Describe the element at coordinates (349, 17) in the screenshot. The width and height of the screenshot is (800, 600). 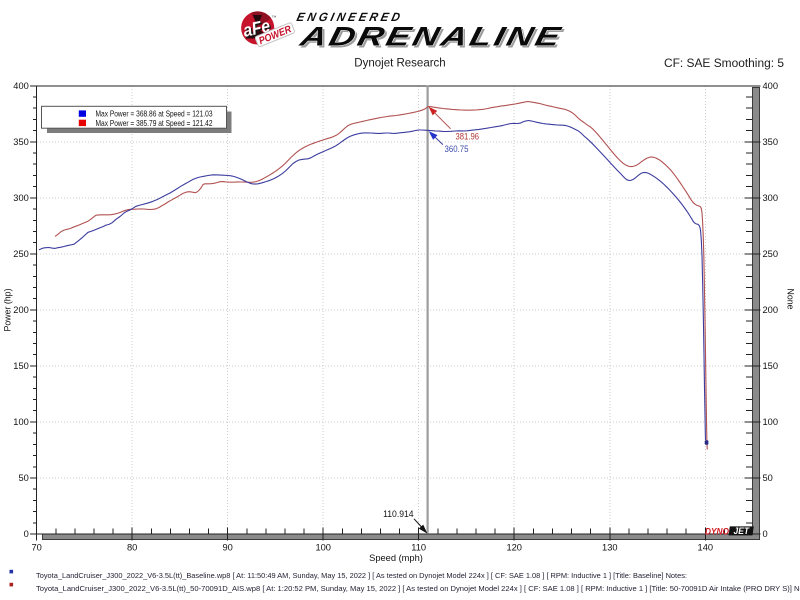
I see `svg-text: ENGINEERED` at that location.